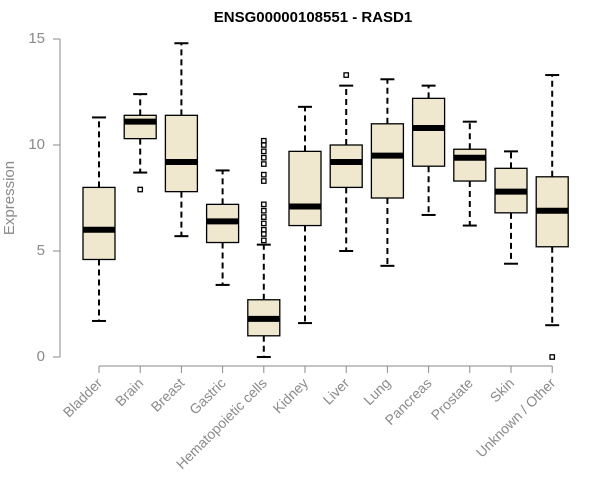  Describe the element at coordinates (129, 392) in the screenshot. I see `x-tick-label: Brain` at that location.